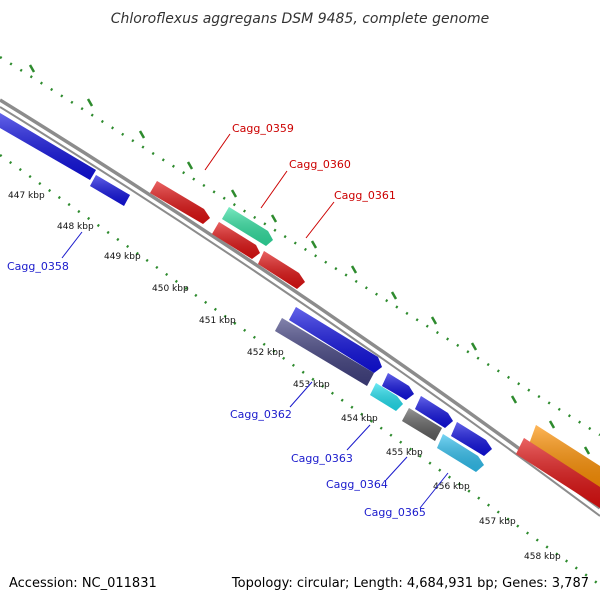 The height and width of the screenshot is (600, 600). Describe the element at coordinates (75, 227) in the screenshot. I see `kbp-label: 448 kbp` at that location.